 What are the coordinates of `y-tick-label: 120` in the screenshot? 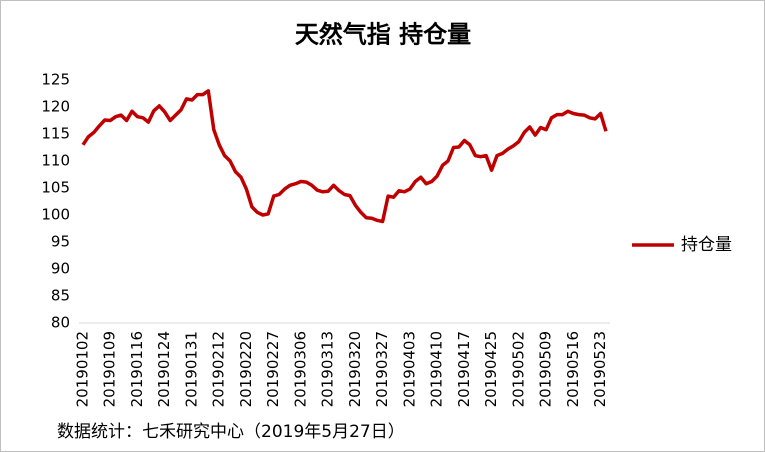 It's located at (55, 107).